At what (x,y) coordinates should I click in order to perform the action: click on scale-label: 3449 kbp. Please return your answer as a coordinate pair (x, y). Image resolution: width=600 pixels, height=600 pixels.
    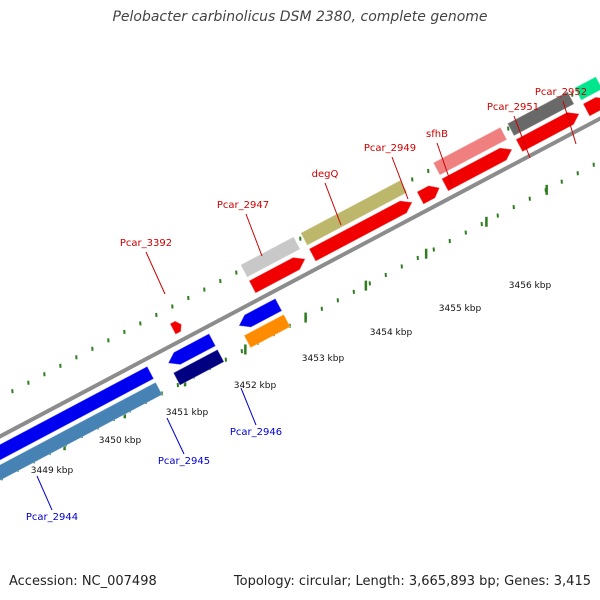
    Looking at the image, I should click on (52, 471).